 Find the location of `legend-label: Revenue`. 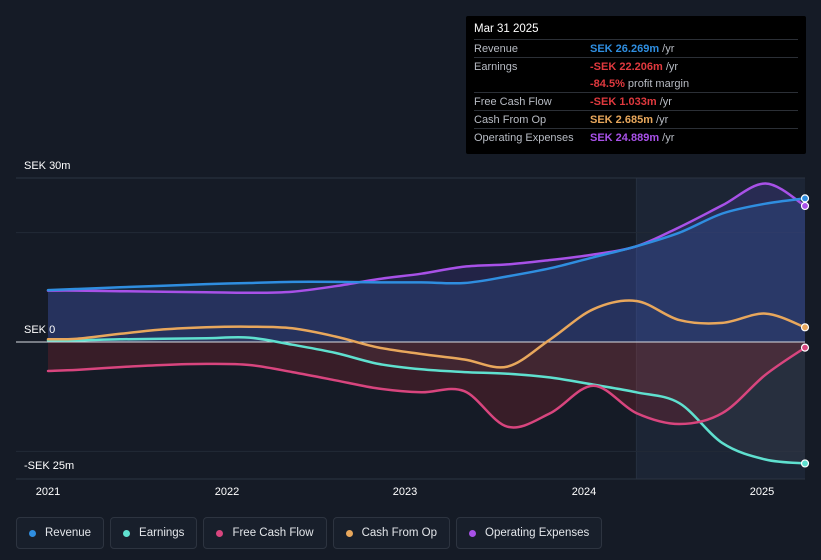

legend-label: Revenue is located at coordinates (68, 533).